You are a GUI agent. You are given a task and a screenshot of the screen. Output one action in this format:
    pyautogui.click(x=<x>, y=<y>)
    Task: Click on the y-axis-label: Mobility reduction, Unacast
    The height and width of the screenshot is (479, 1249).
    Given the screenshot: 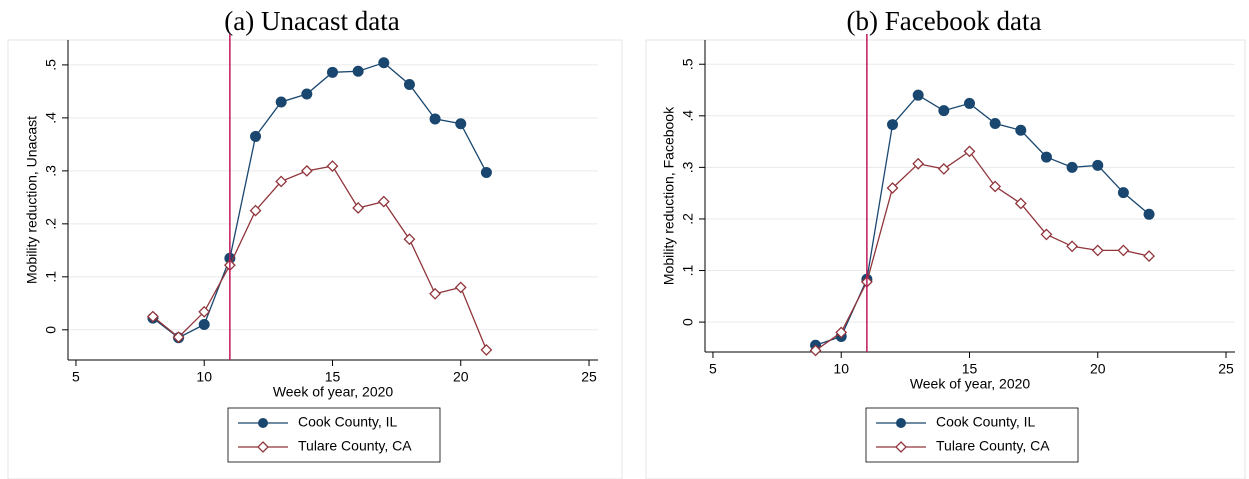 What is the action you would take?
    pyautogui.click(x=32, y=200)
    